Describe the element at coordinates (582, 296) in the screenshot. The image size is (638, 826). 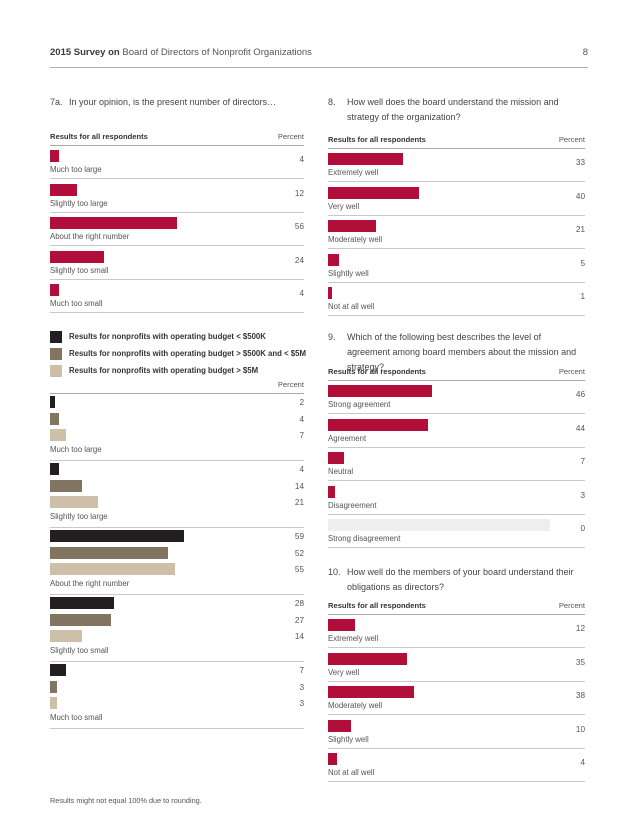
I see `bar-value: 1` at that location.